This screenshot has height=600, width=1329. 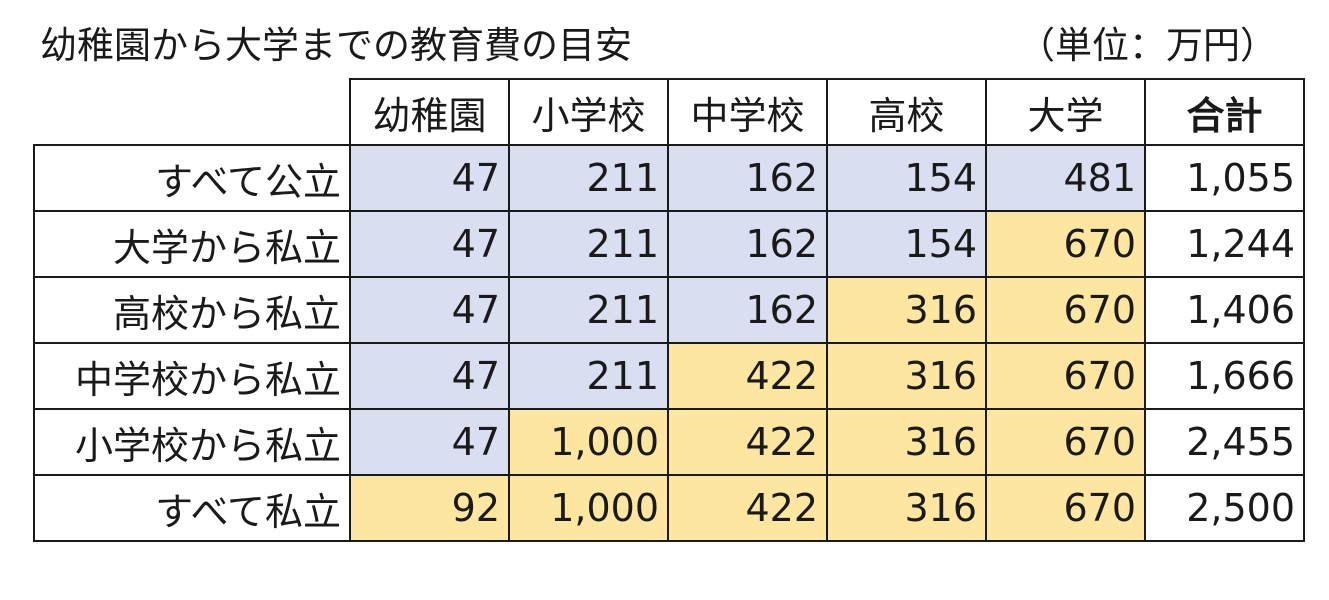 I want to click on table-row: 中学校から私立 47 211 422 316 670 1,666, so click(x=669, y=376).